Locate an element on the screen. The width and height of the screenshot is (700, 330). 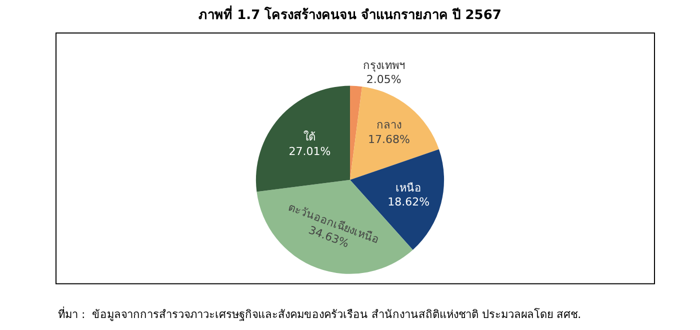
data-label: 27.01% is located at coordinates (309, 151).